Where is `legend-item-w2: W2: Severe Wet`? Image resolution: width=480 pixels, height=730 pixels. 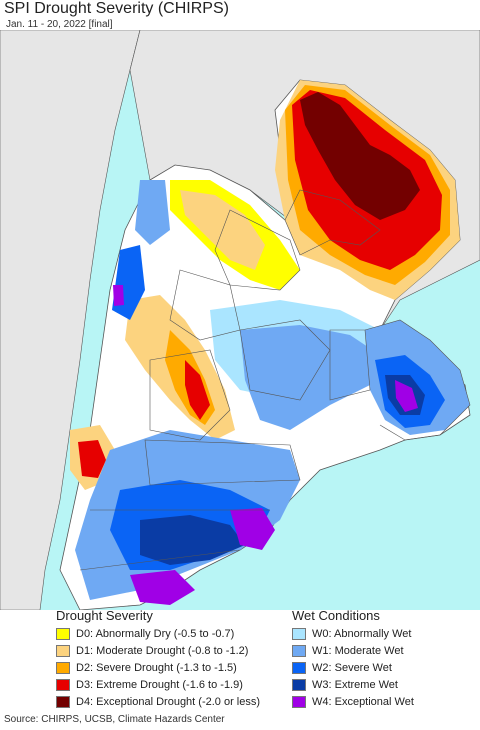
legend-item-w2: W2: Severe Wet is located at coordinates (342, 668).